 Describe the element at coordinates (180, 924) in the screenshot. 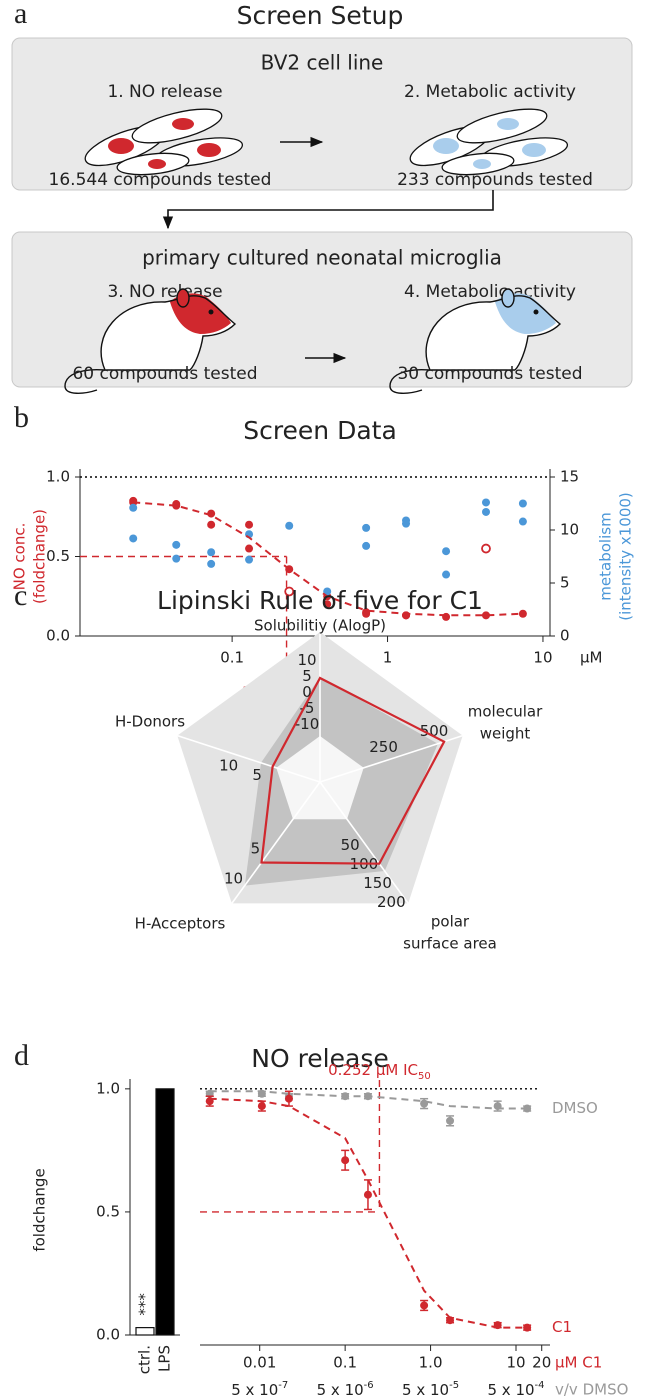

I see `radar-axis-label: H-Acceptors` at that location.